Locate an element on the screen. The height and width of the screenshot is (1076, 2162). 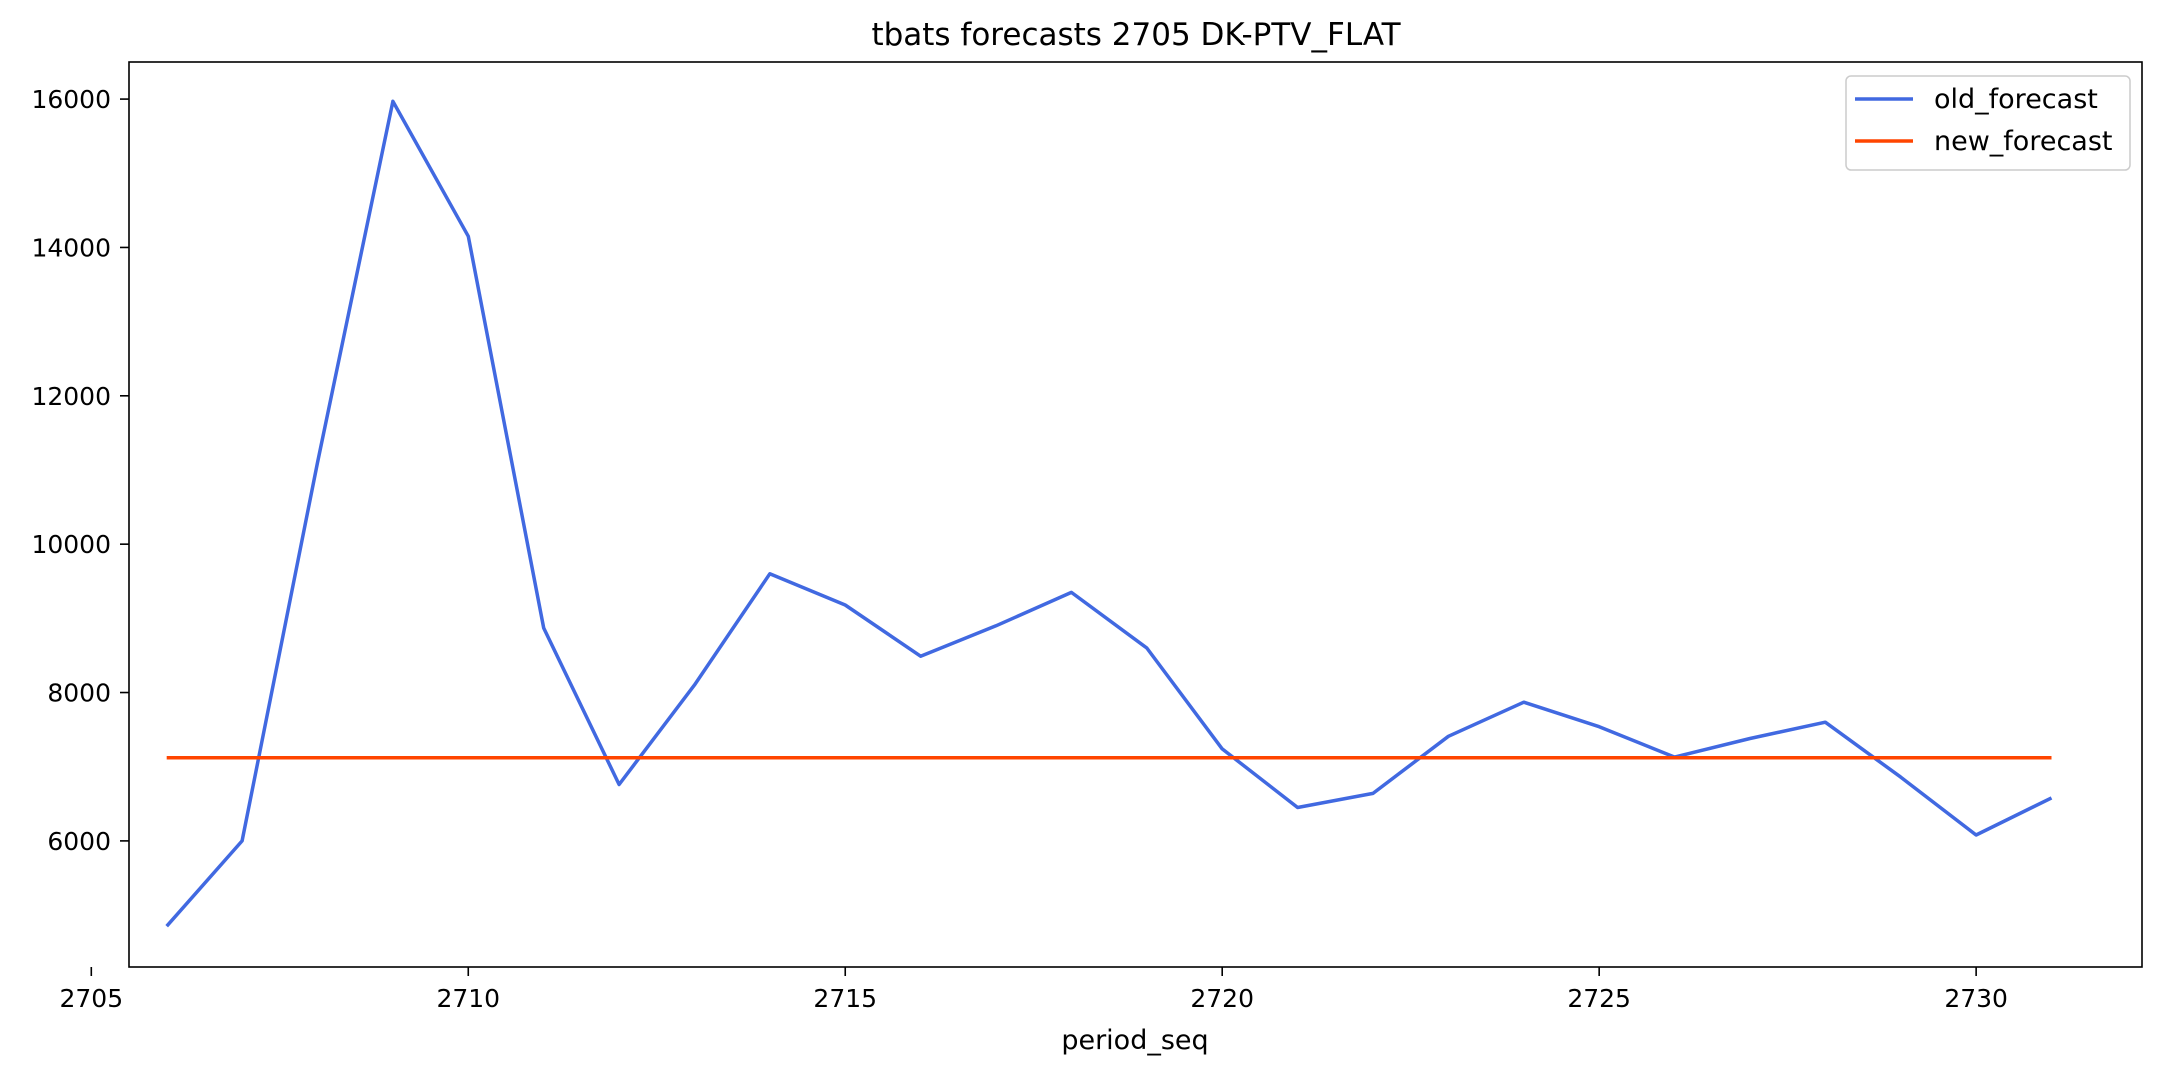
x-tick-label: 2715 is located at coordinates (845, 998).